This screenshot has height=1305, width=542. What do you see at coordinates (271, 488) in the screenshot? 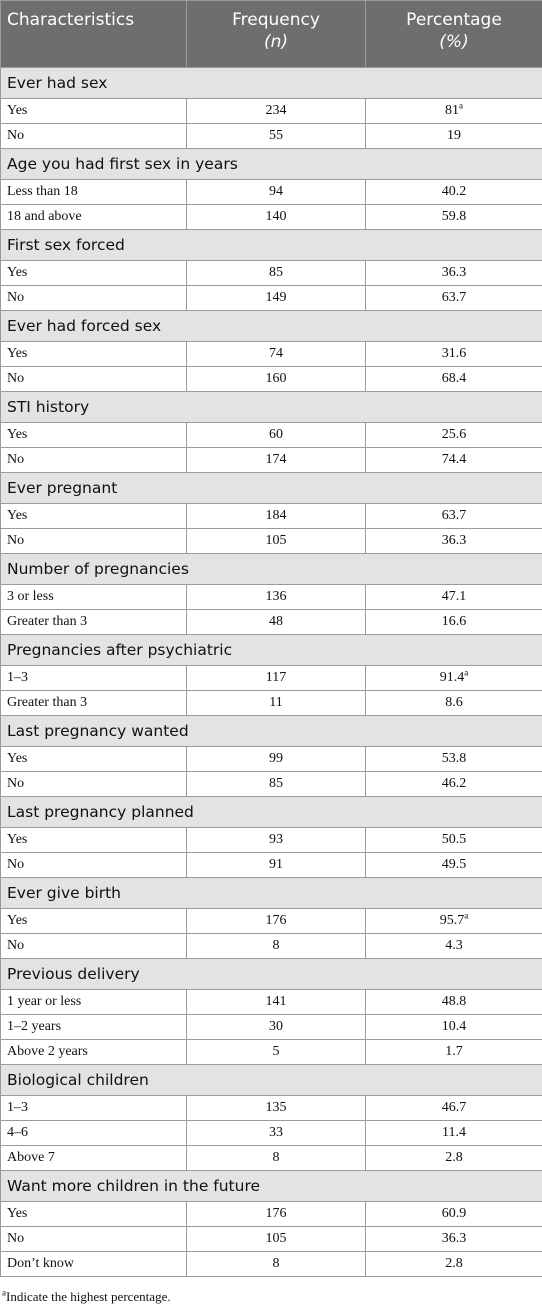
I see `section-row: Ever pregnant` at bounding box center [271, 488].